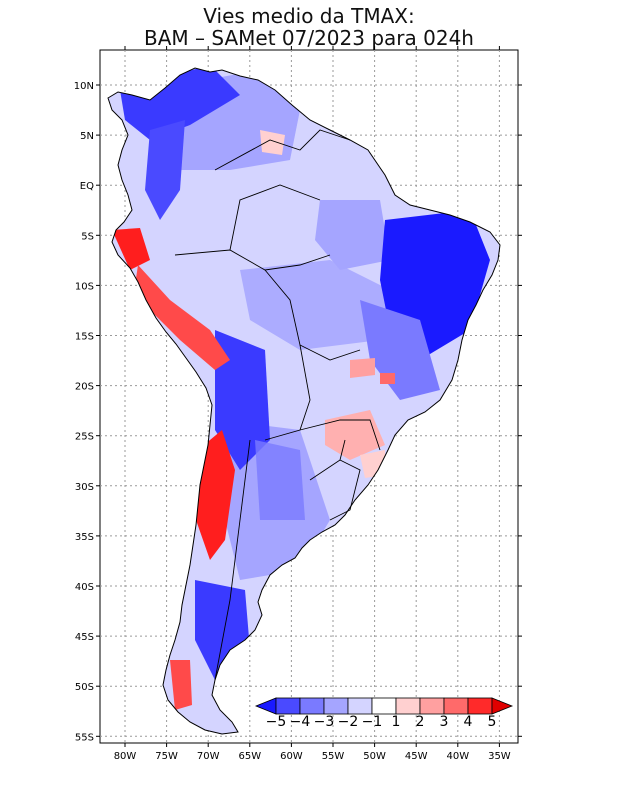 This screenshot has height=800, width=618. What do you see at coordinates (400, 350) in the screenshot?
I see `bias-mid-blue-center` at bounding box center [400, 350].